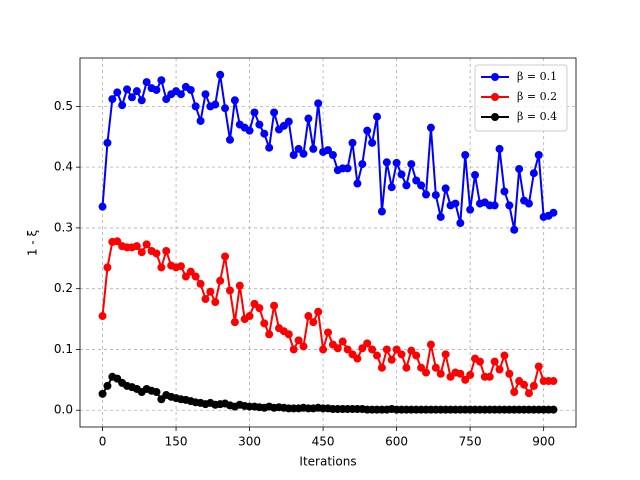 The image size is (640, 480). What do you see at coordinates (470, 442) in the screenshot?
I see `x-tick-label: 750` at bounding box center [470, 442].